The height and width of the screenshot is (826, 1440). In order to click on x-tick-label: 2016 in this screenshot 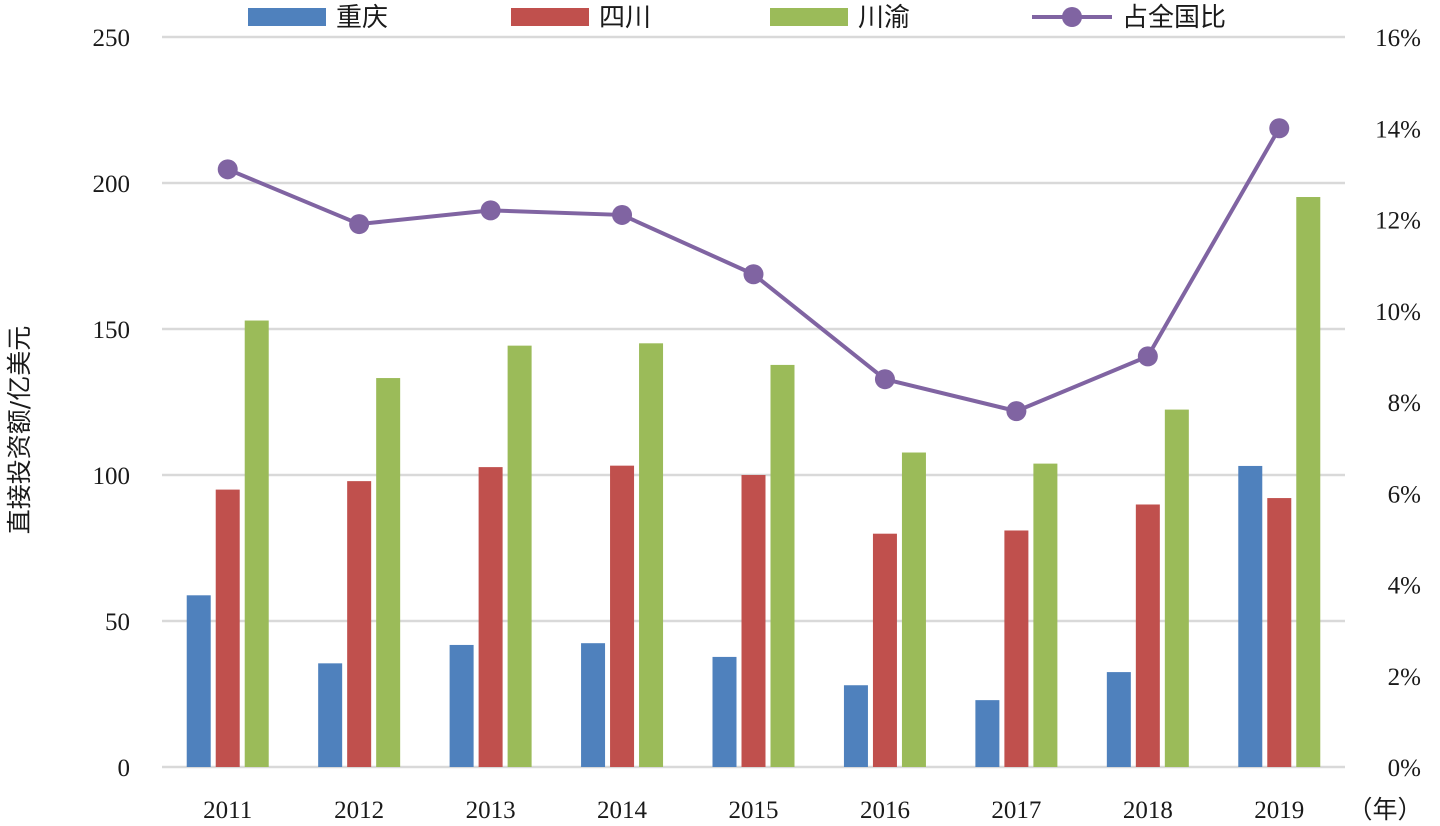, I will do `click(885, 810)`.